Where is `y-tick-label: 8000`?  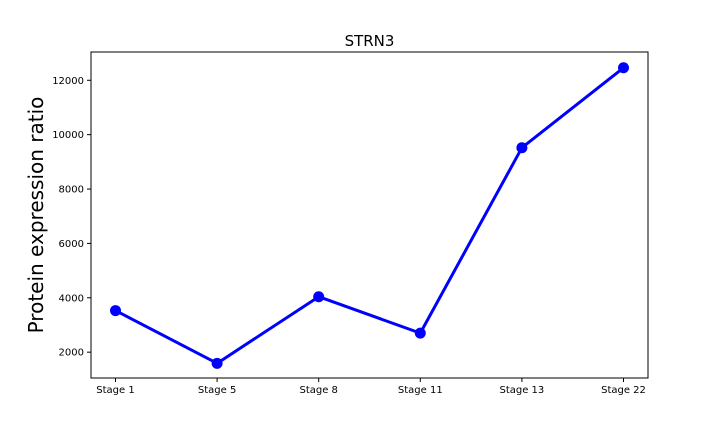
y-tick-label: 8000 is located at coordinates (71, 190).